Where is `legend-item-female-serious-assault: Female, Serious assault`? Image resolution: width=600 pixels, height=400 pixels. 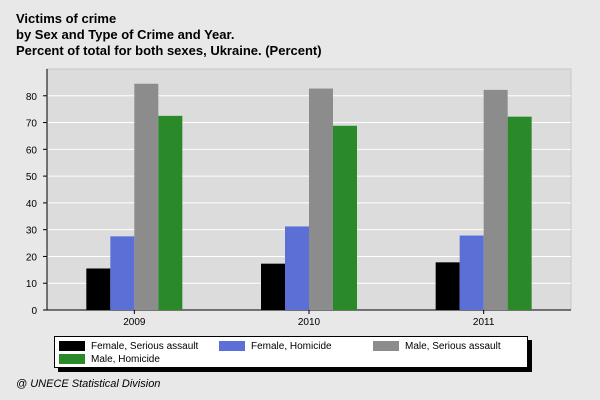 legend-item-female-serious-assault: Female, Serious assault is located at coordinates (128, 346).